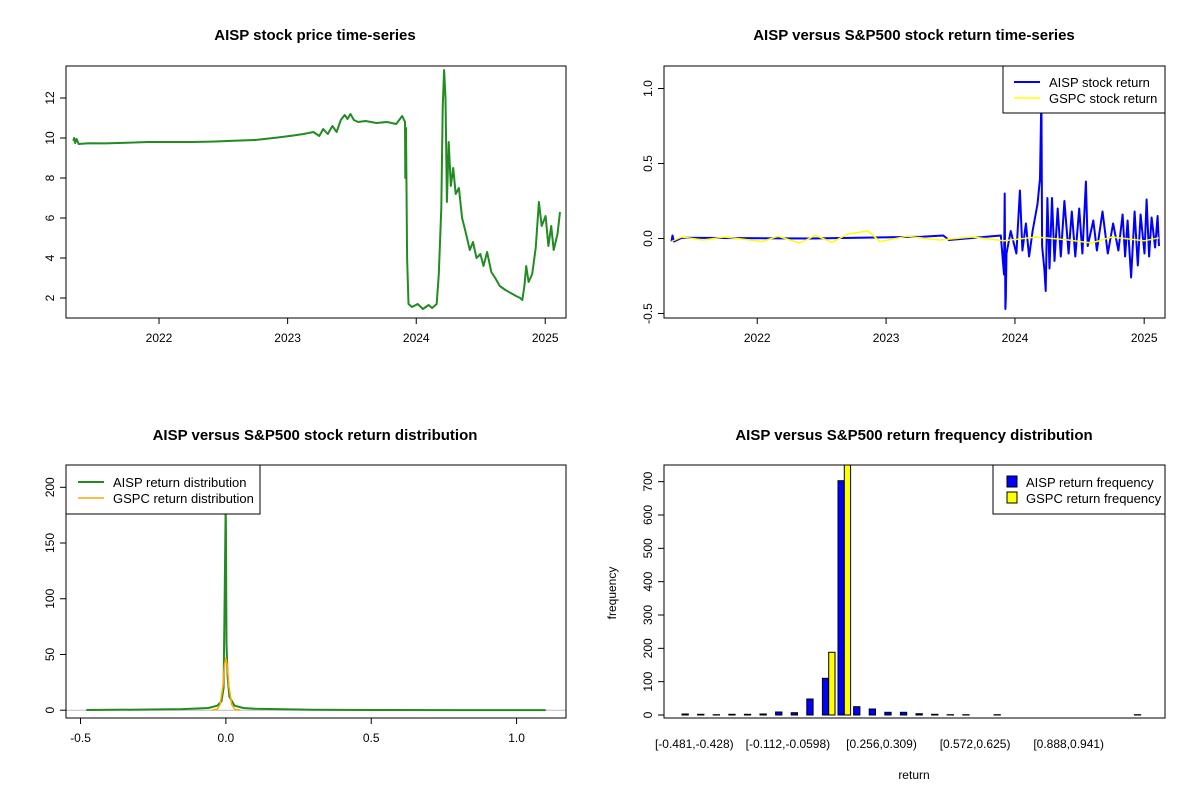 The width and height of the screenshot is (1200, 800). I want to click on y-tick-label: 700, so click(648, 481).